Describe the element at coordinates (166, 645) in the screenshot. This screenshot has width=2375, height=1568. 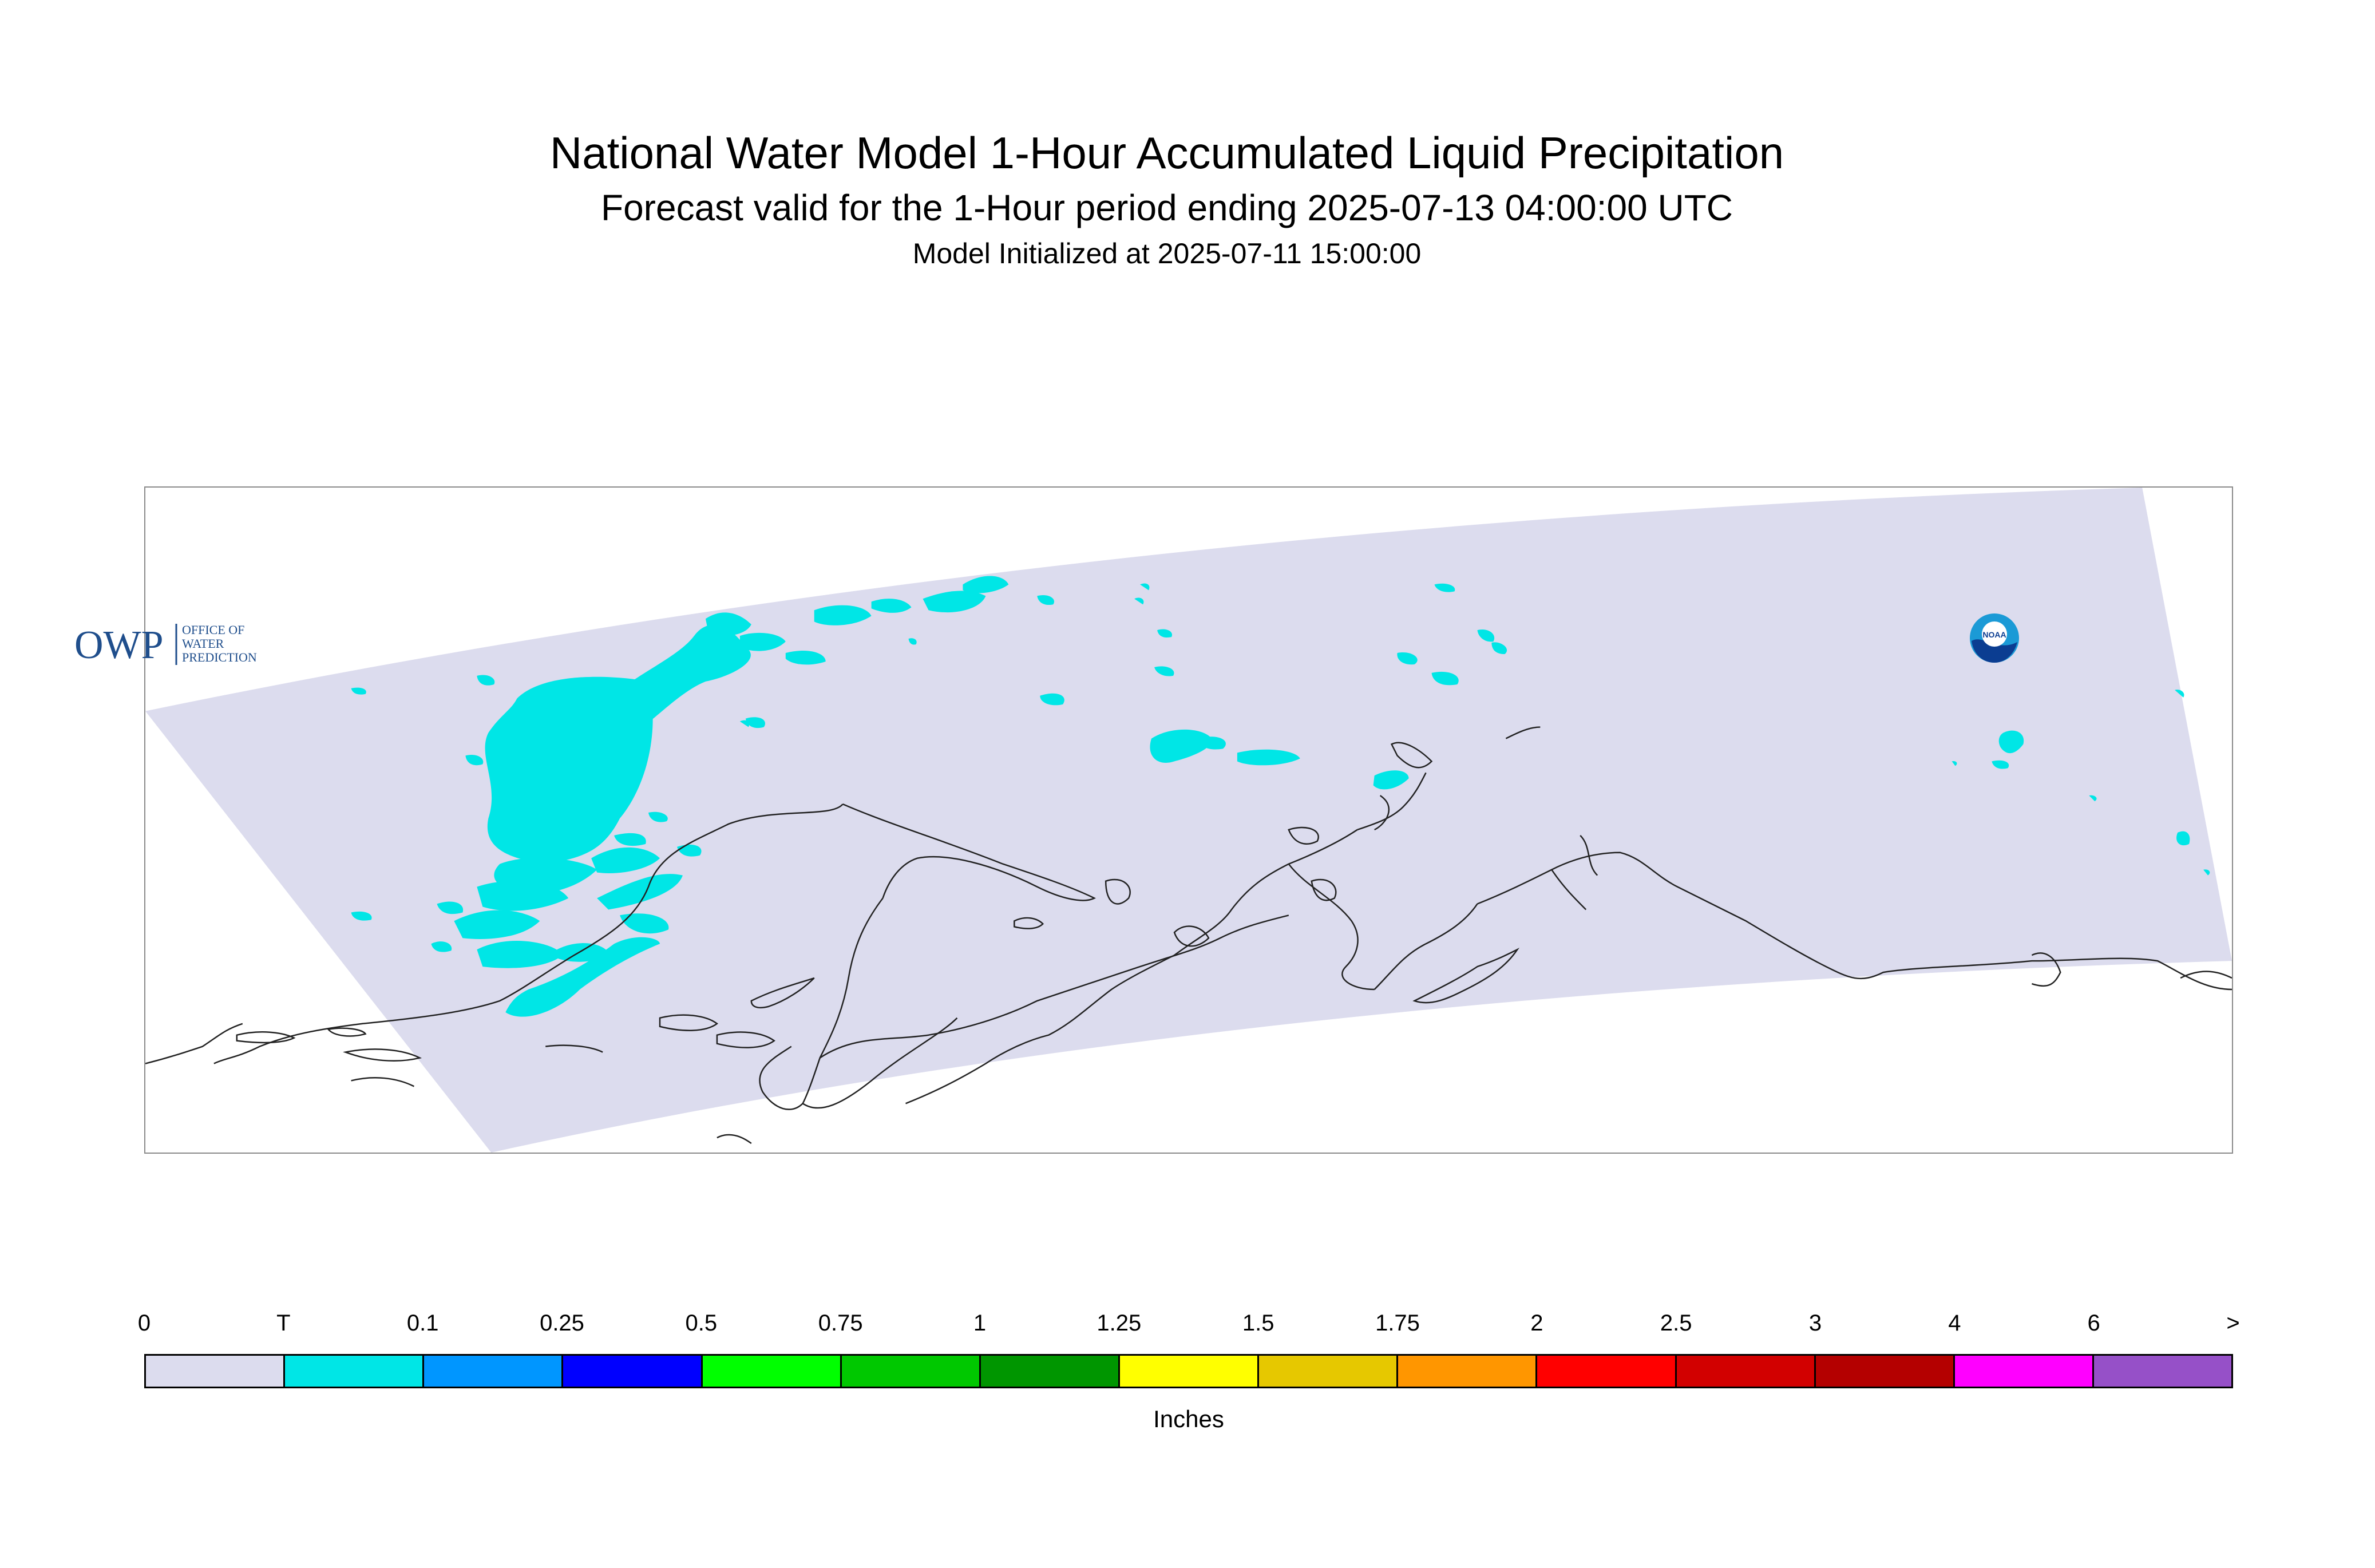
I see `owp-logo-graphic: OWP OFFICE OF WATER PREDICTION` at that location.